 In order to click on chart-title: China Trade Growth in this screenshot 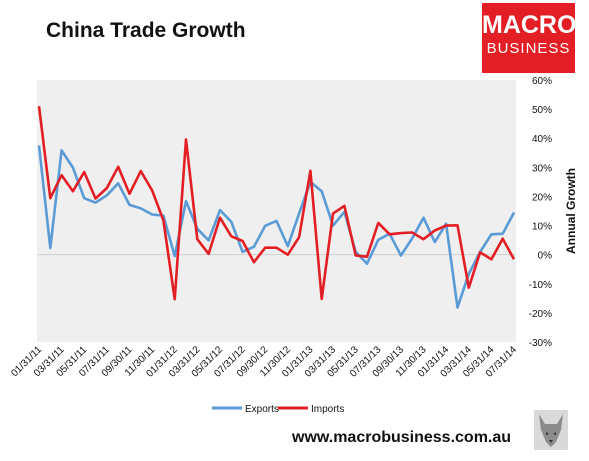, I will do `click(146, 30)`.